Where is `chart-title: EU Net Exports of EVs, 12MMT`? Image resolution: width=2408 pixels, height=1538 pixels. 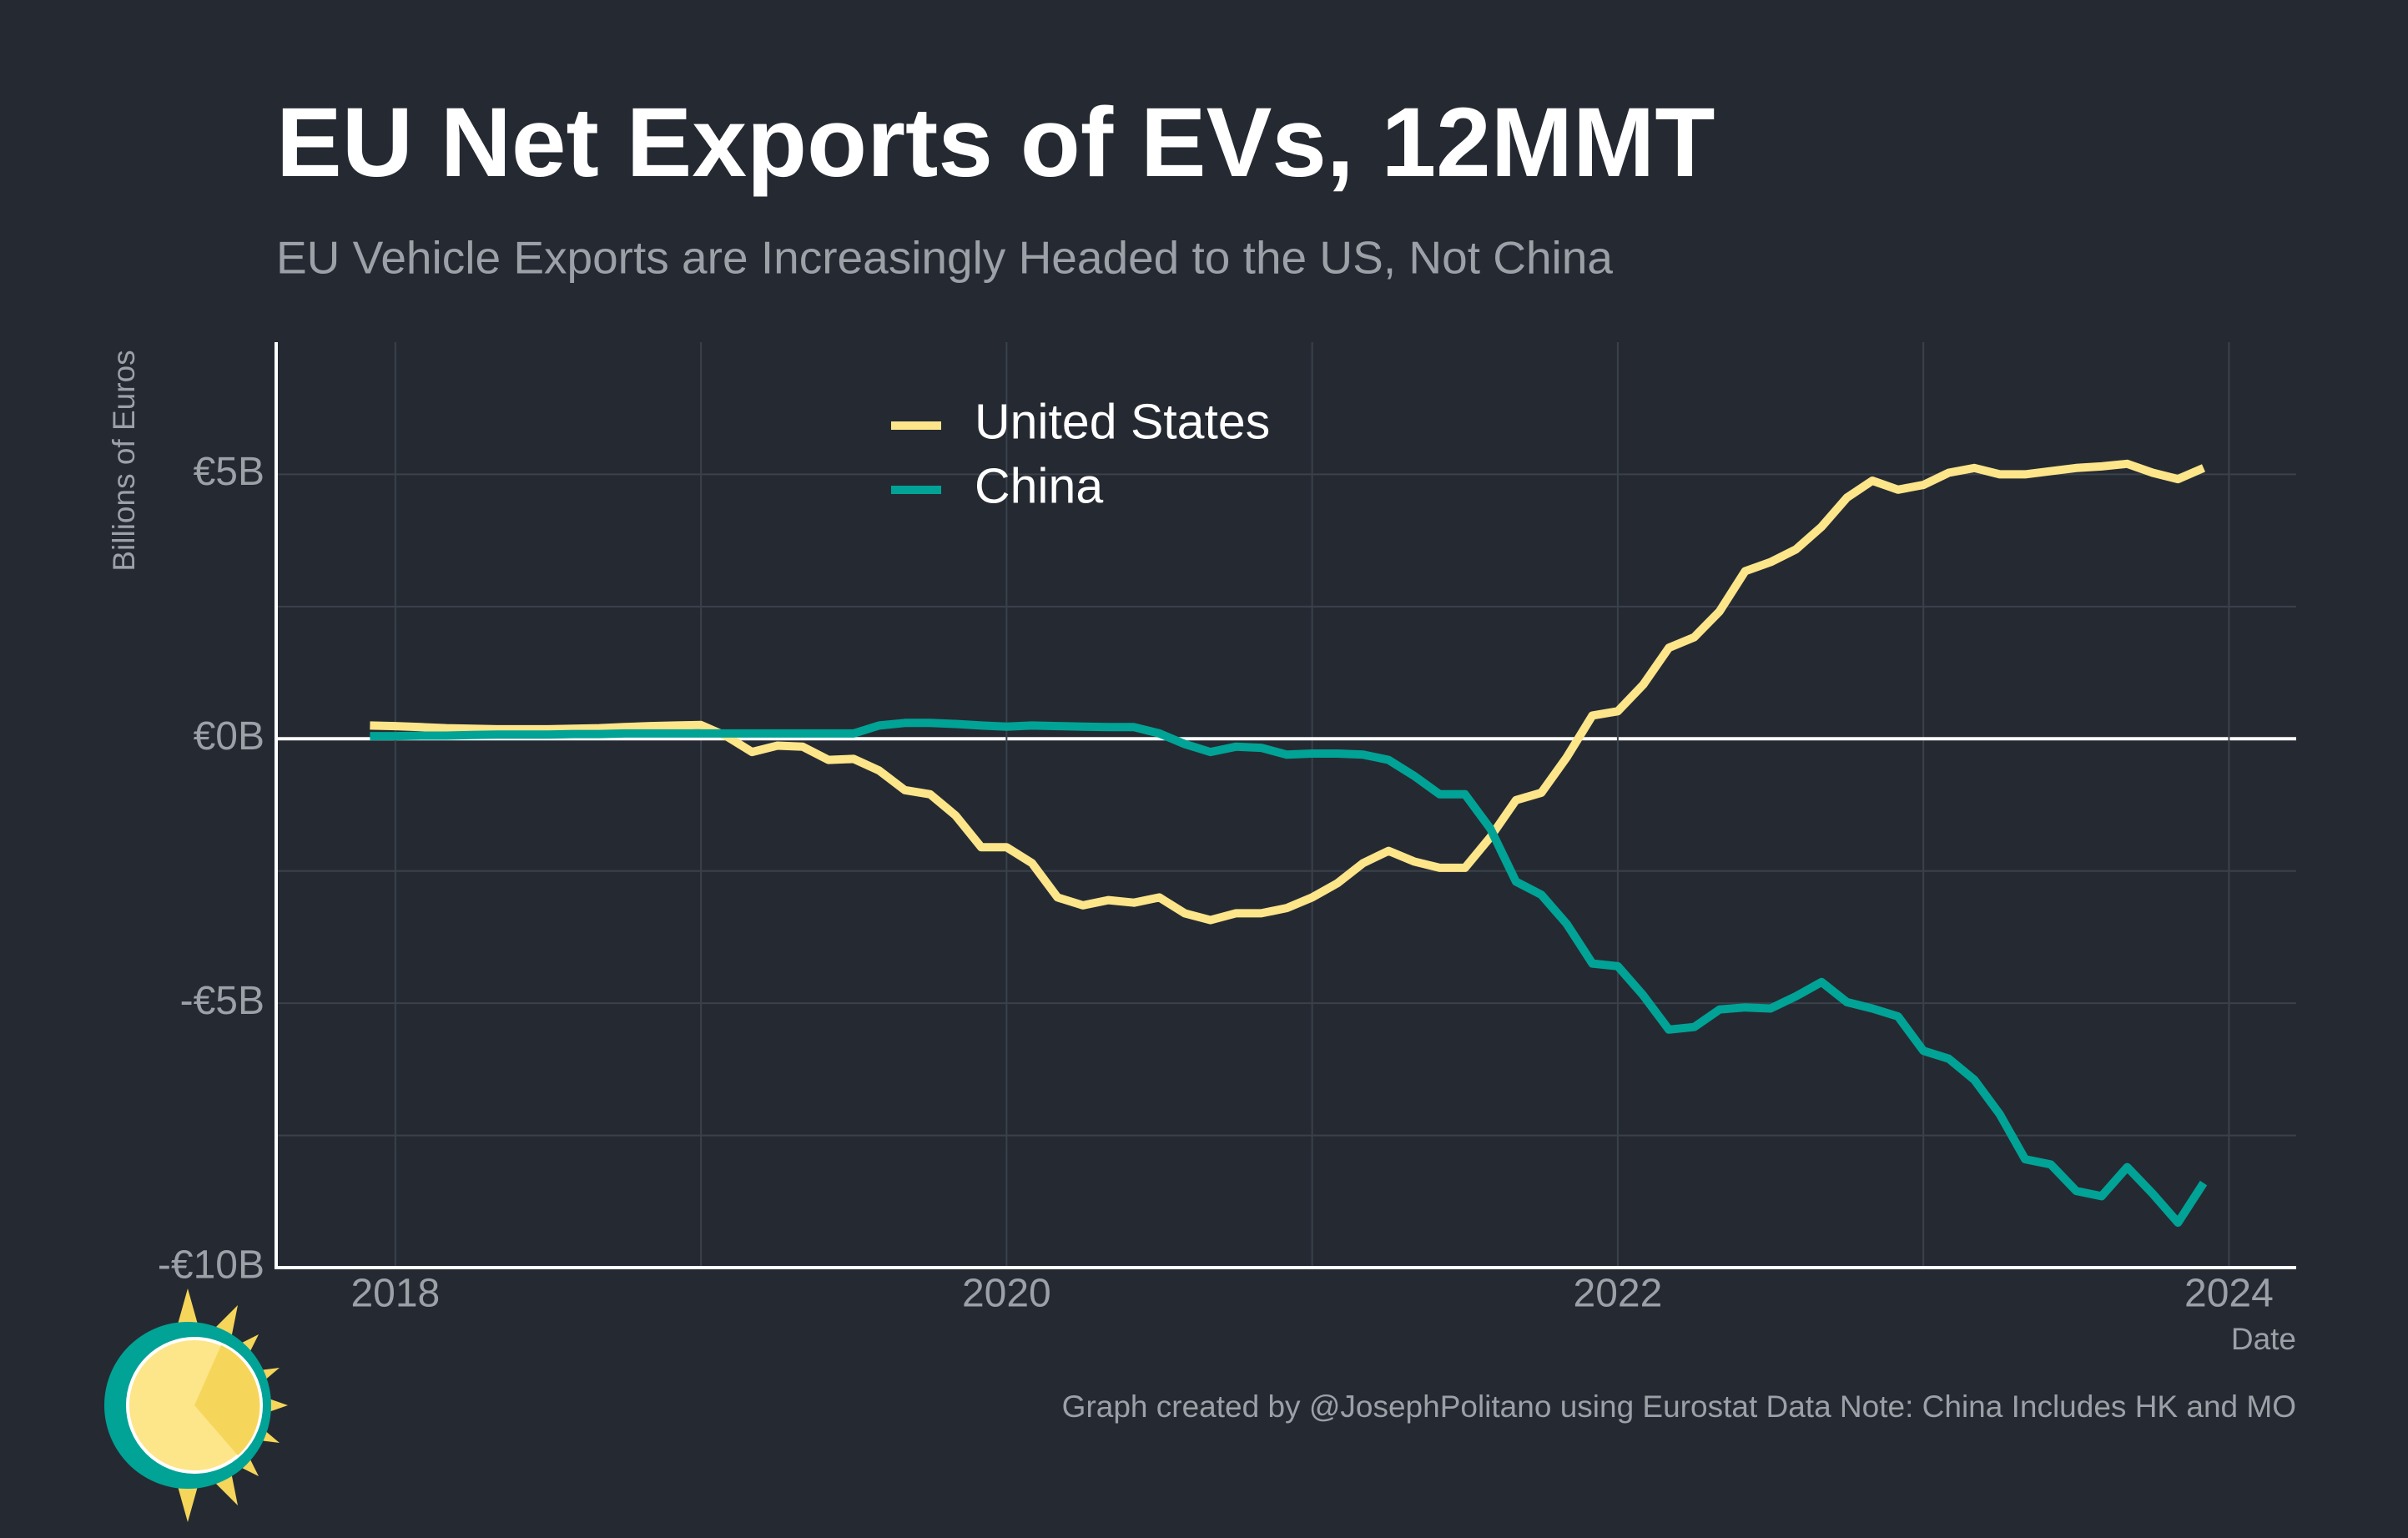 chart-title: EU Net Exports of EVs, 12MMT is located at coordinates (995, 143).